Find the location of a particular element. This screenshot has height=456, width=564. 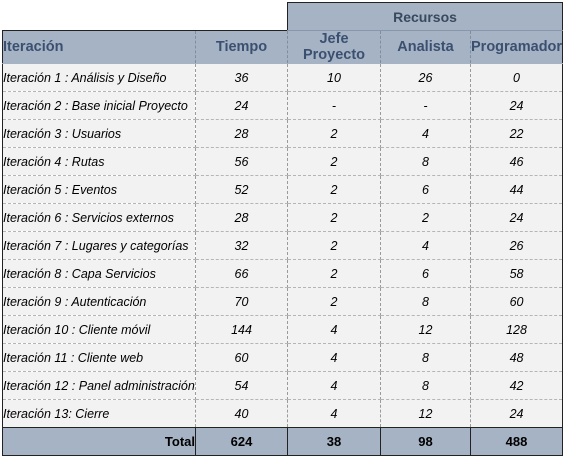

tiempo-cell: 24 is located at coordinates (241, 105).